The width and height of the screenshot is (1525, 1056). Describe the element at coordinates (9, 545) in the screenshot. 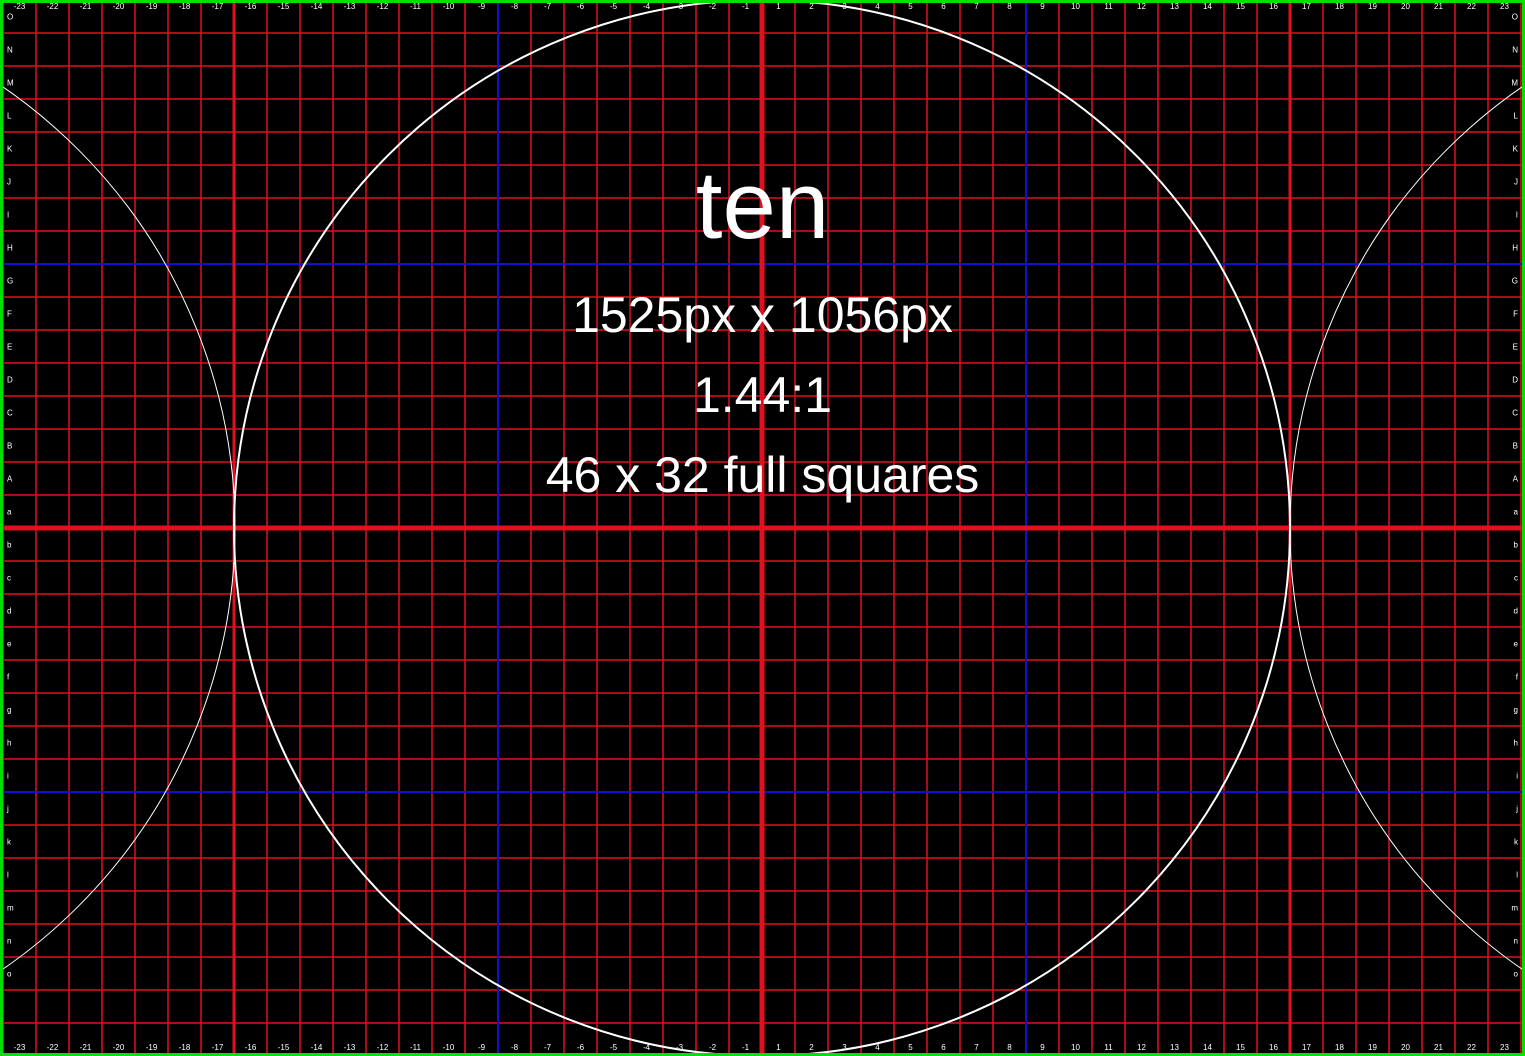

I see `row-label: b` at that location.